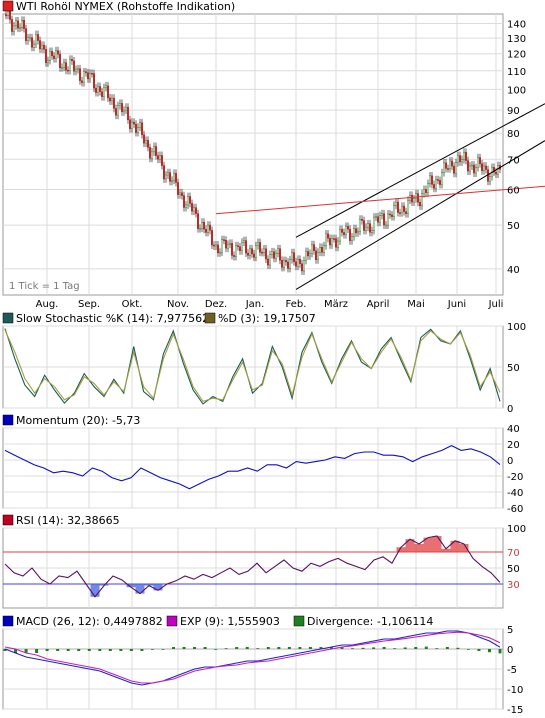 The height and width of the screenshot is (718, 545). What do you see at coordinates (420, 215) in the screenshot?
I see `channel-lower-line` at bounding box center [420, 215].